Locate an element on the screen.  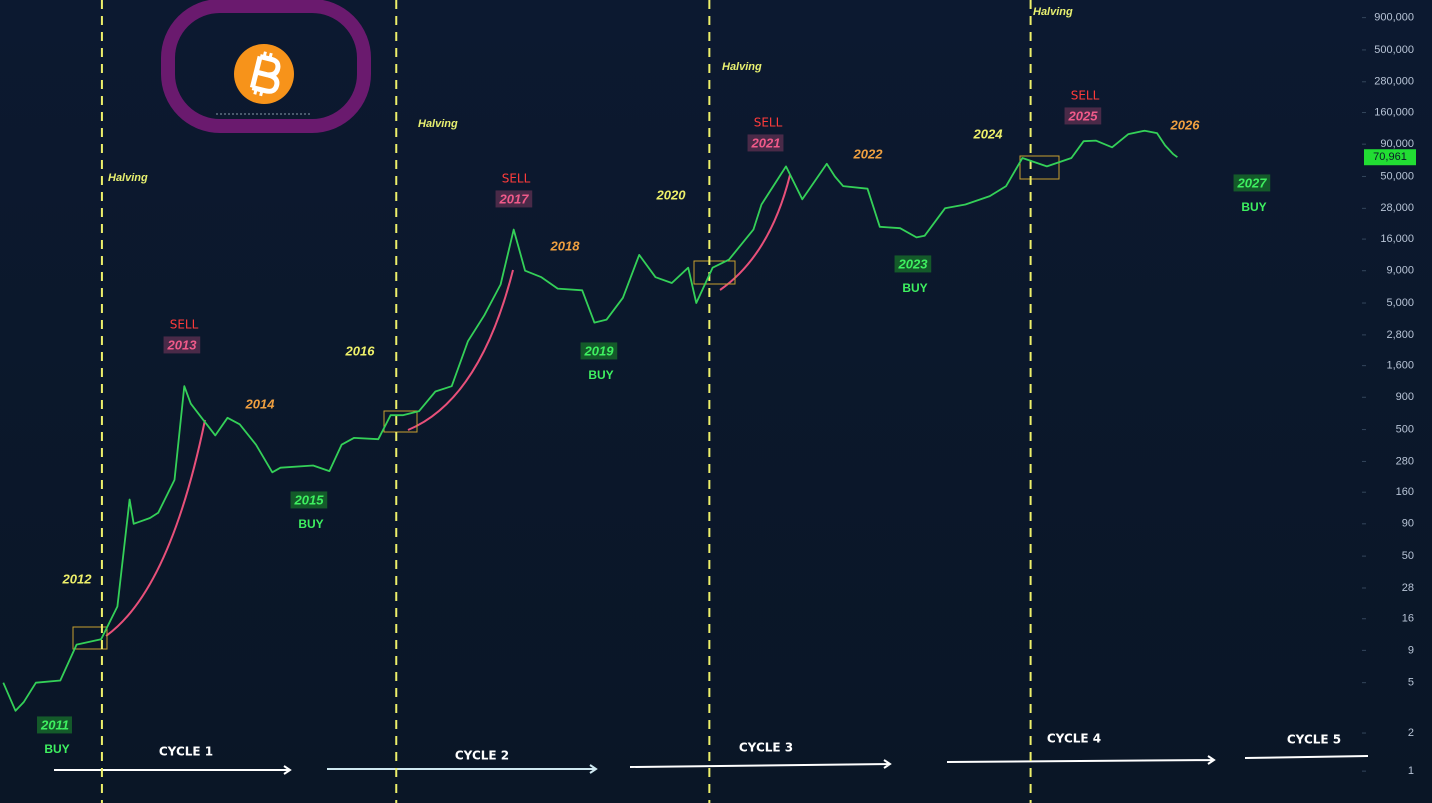
cycle-label: CYCLE 4 is located at coordinates (1074, 739).